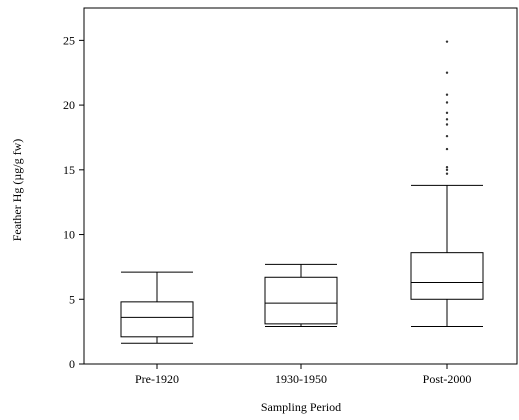 The height and width of the screenshot is (420, 519). What do you see at coordinates (72, 364) in the screenshot?
I see `y-tick-label: 0` at bounding box center [72, 364].